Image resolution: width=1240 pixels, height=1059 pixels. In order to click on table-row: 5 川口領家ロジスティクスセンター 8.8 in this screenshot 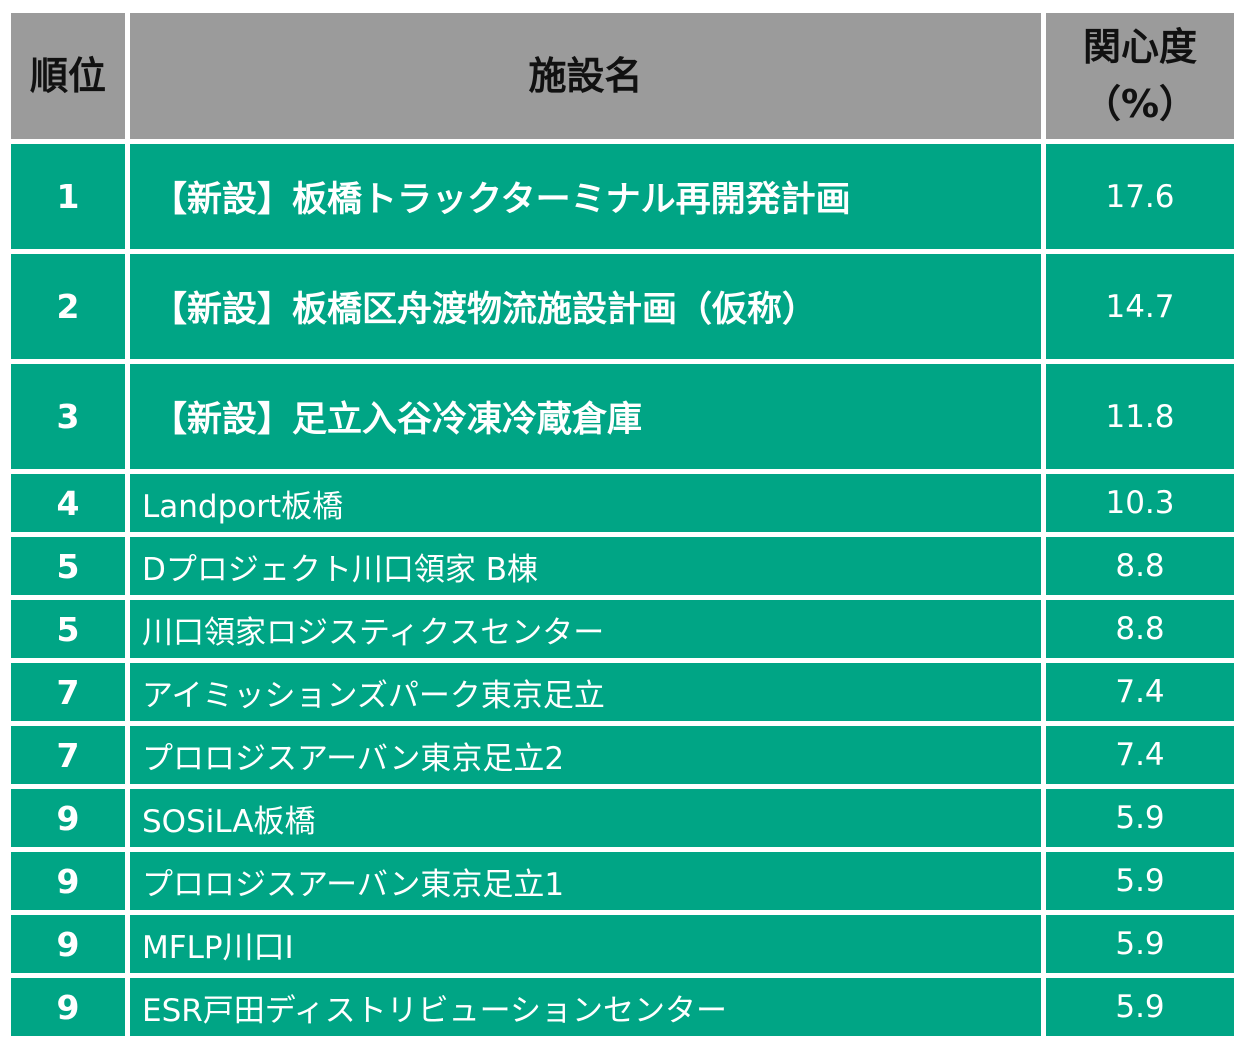, I will do `click(622, 629)`.